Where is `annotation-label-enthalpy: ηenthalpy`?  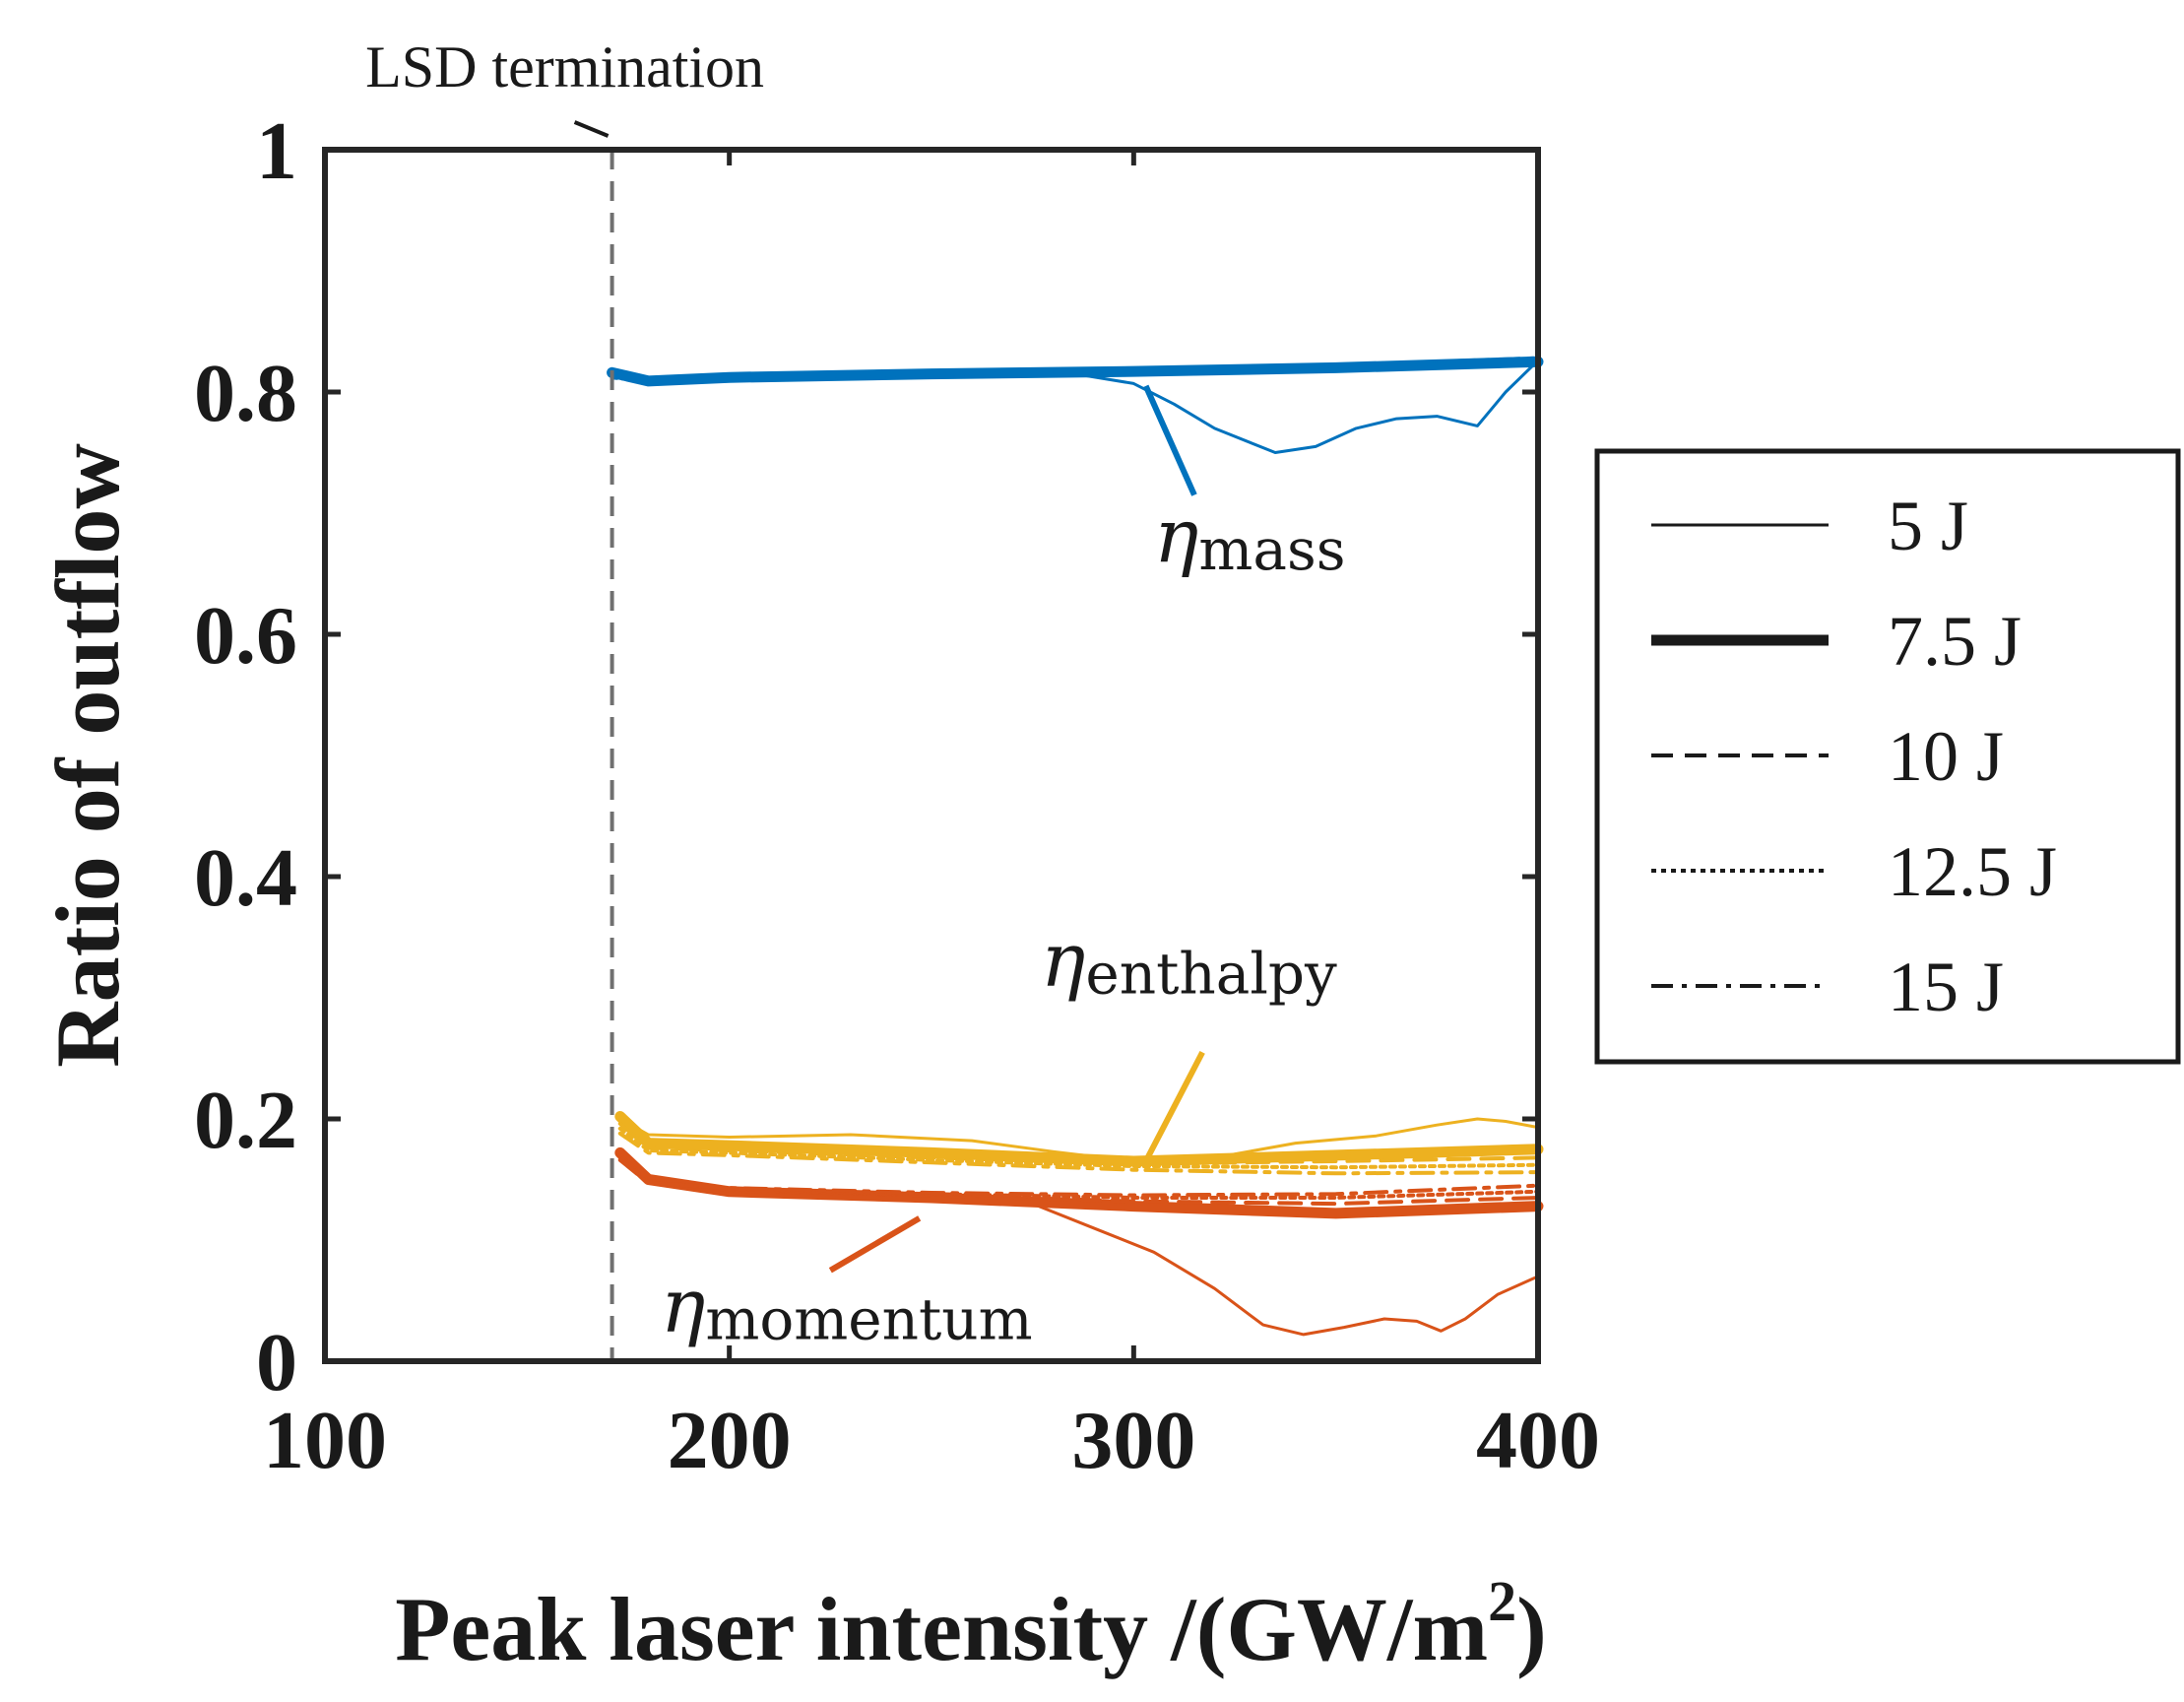 annotation-label-enthalpy: ηenthalpy is located at coordinates (1189, 962).